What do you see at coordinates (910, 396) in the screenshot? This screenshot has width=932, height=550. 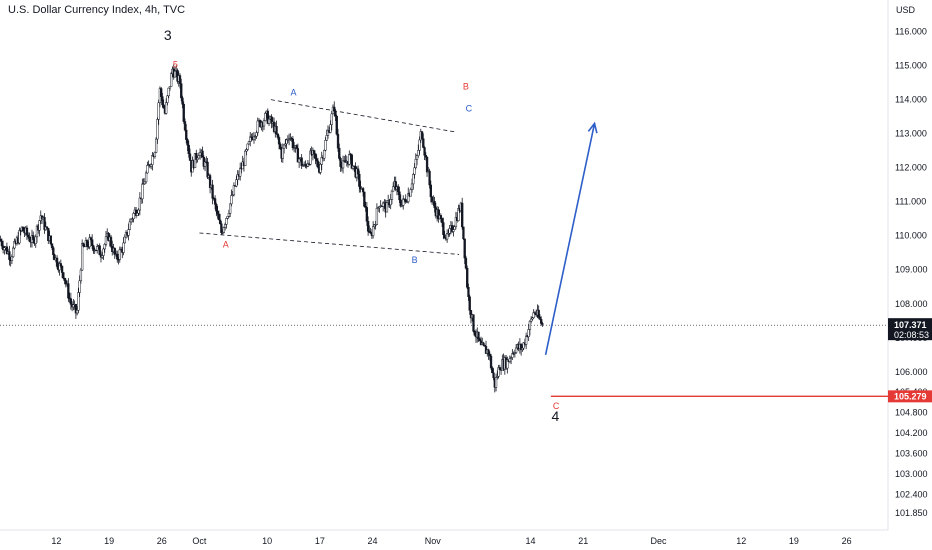 I see `support-level-badge` at bounding box center [910, 396].